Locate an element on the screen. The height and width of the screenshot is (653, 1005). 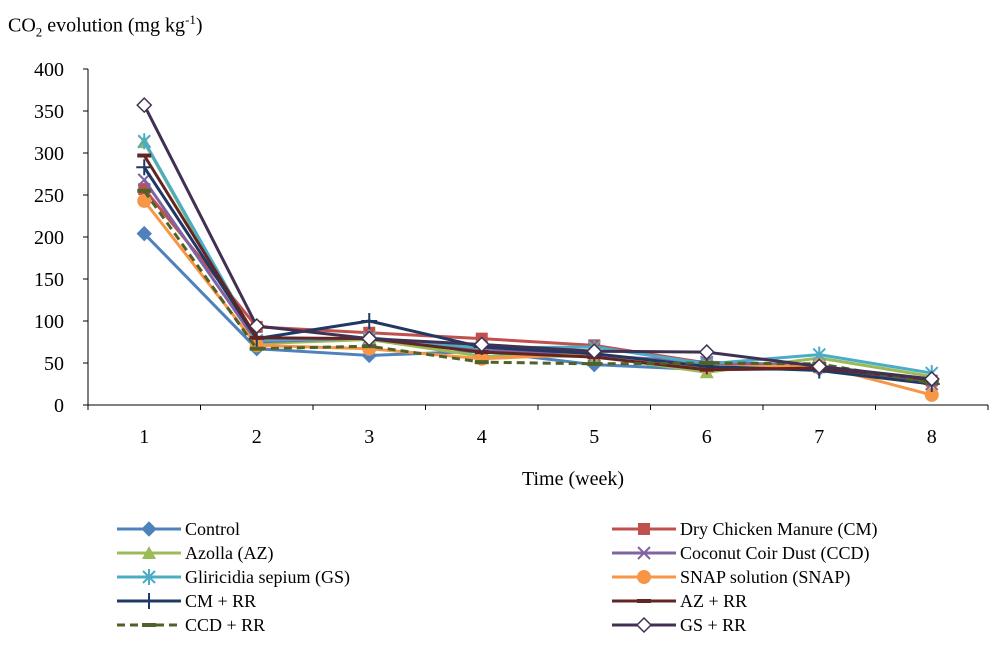
x-tick-label: 1 is located at coordinates (144, 437).